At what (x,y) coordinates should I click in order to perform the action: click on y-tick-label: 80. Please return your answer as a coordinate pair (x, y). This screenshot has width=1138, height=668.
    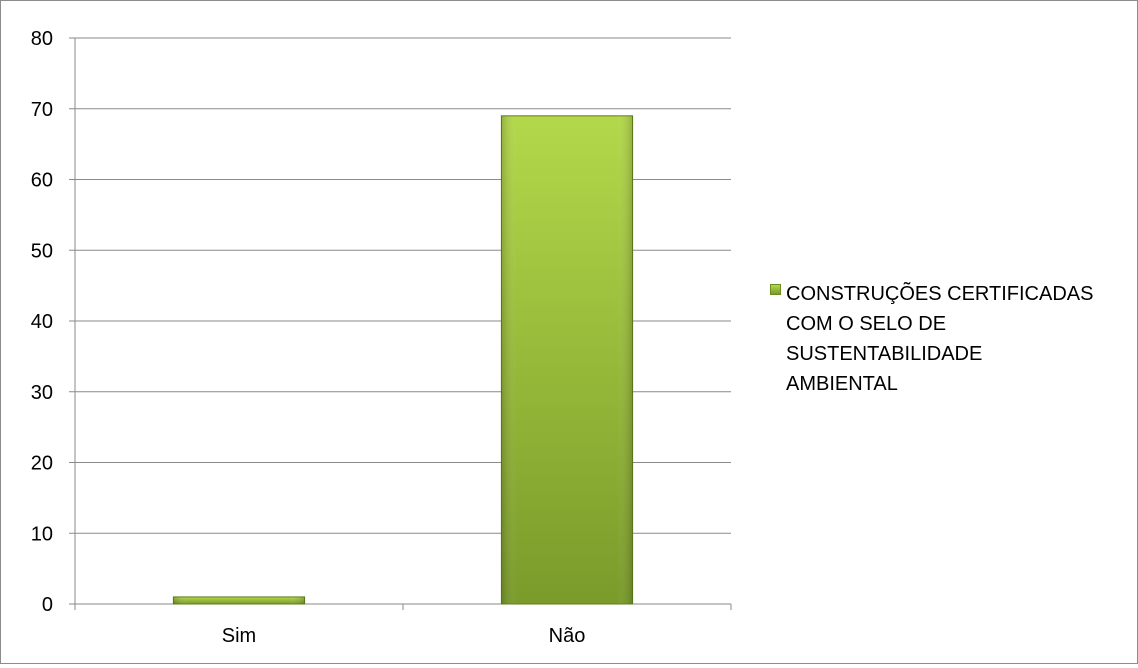
    Looking at the image, I should click on (42, 39).